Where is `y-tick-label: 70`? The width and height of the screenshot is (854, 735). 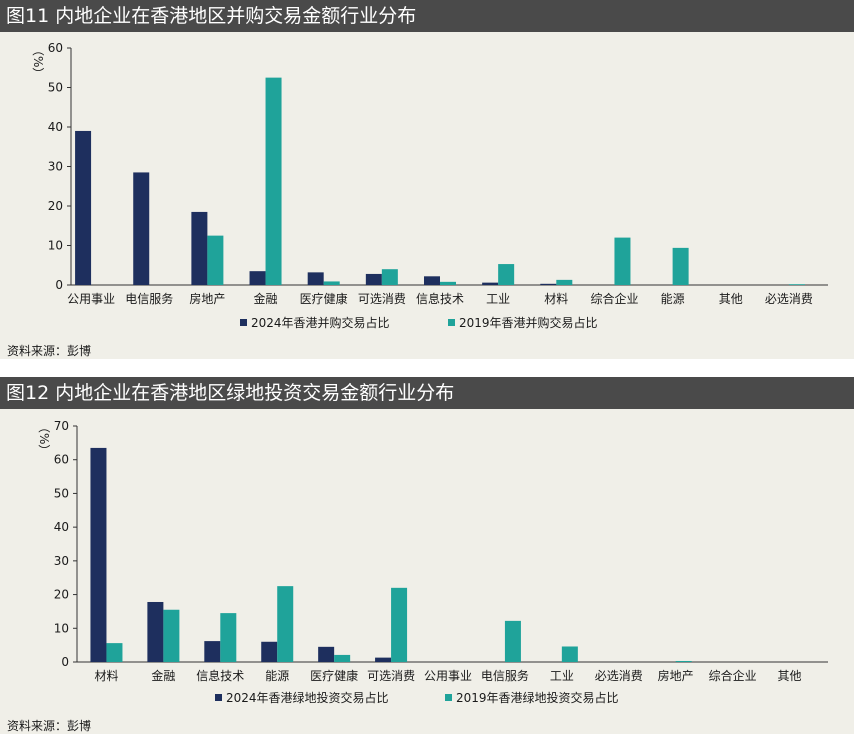
y-tick-label: 70 is located at coordinates (61, 426).